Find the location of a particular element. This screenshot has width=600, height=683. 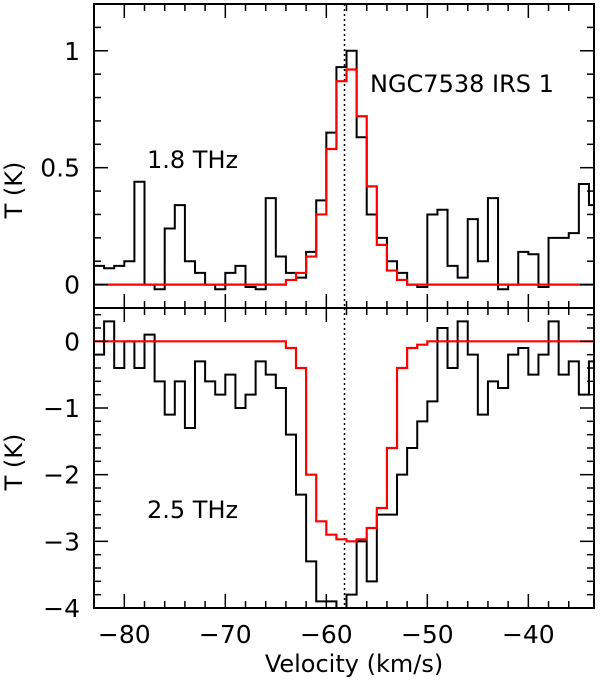

bottom-y-tick-label: −1 is located at coordinates (61, 408).